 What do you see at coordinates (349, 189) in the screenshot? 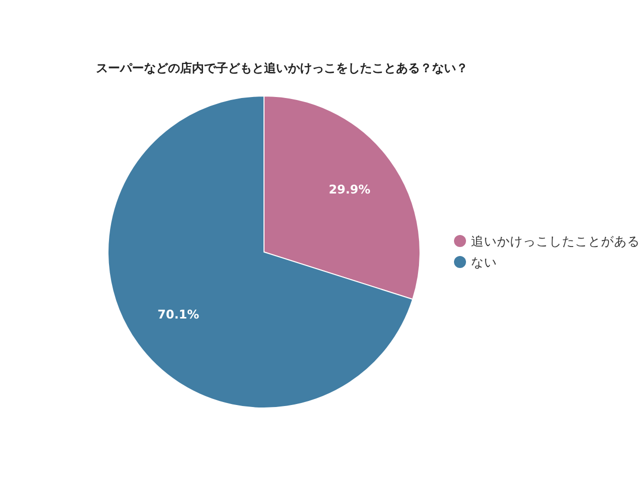
I see `data-label: 29.9%` at bounding box center [349, 189].